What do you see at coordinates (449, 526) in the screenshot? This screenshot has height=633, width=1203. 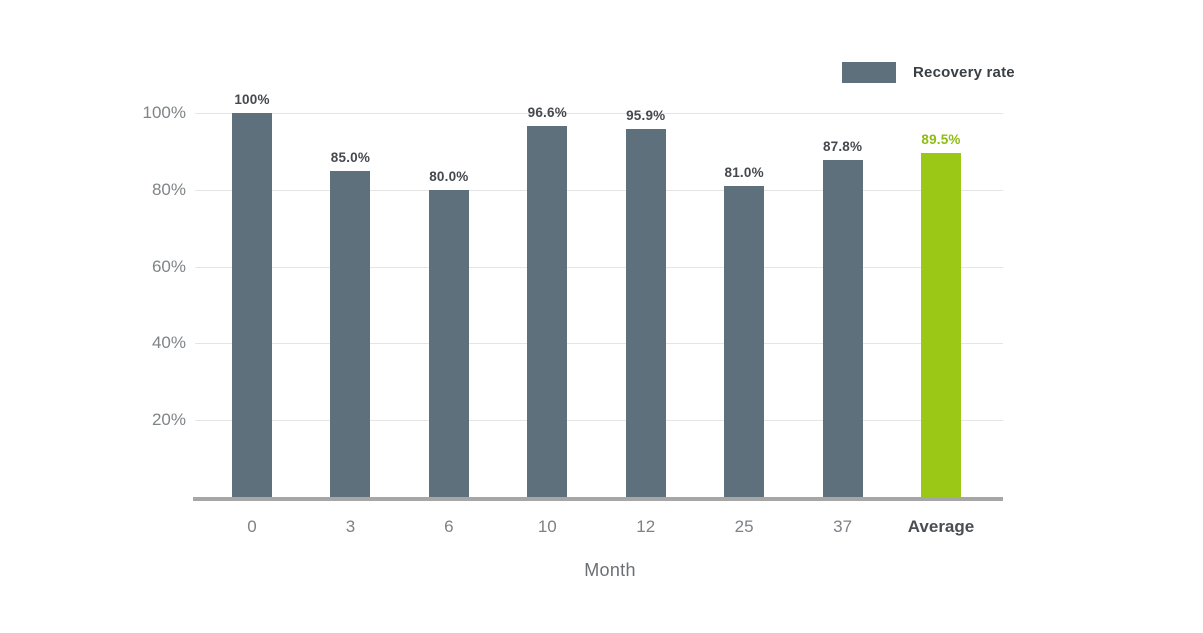 I see `x-tick-label: 6` at bounding box center [449, 526].